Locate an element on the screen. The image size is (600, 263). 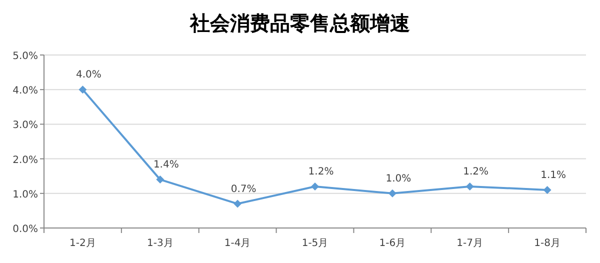
data-label: 1.0% is located at coordinates (399, 178).